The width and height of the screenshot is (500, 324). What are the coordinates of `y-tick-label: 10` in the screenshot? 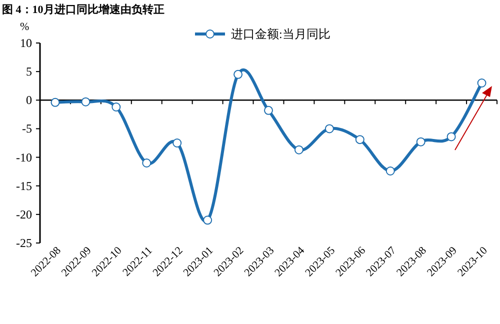 It's located at (26, 43).